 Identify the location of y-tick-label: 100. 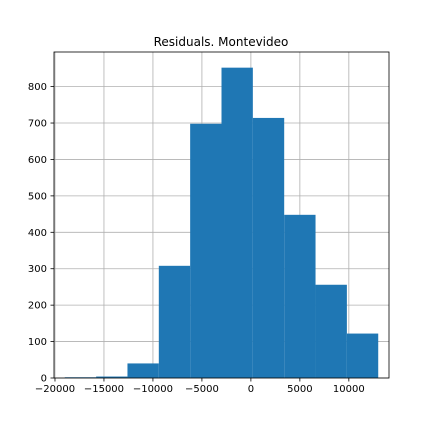
(37, 342).